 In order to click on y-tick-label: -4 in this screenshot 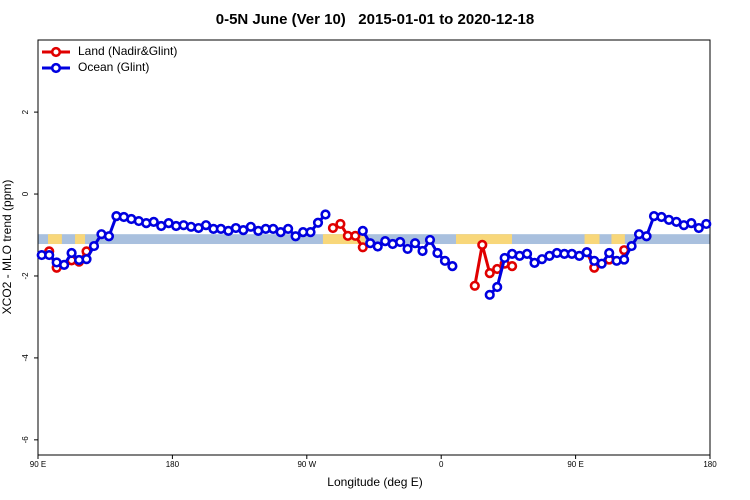, I will do `click(25, 358)`.